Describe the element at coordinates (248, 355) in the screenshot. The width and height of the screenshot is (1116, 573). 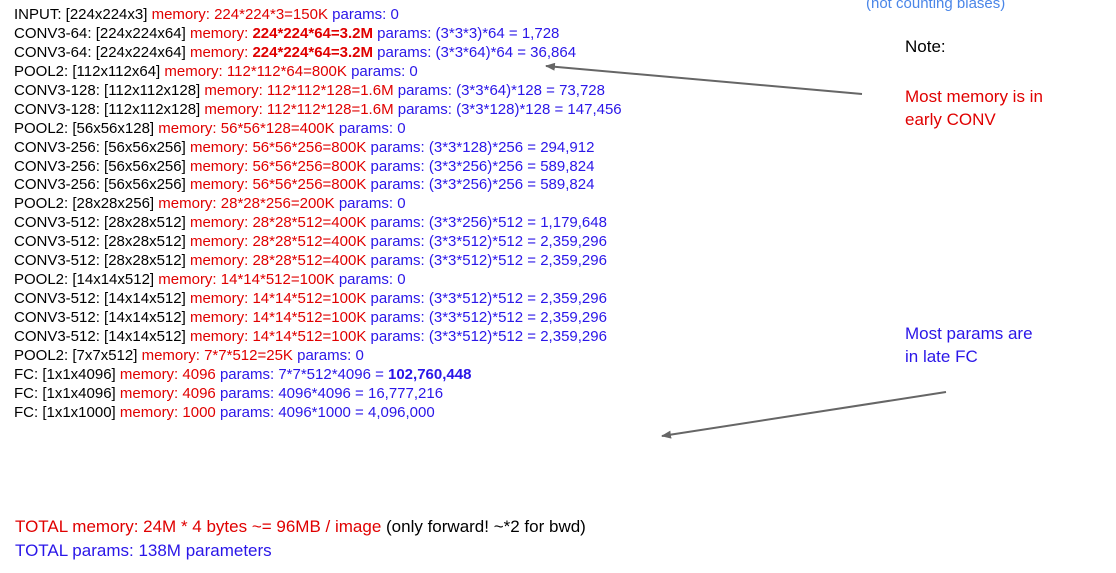
I see `memory-value: 7*7*512=25K` at that location.